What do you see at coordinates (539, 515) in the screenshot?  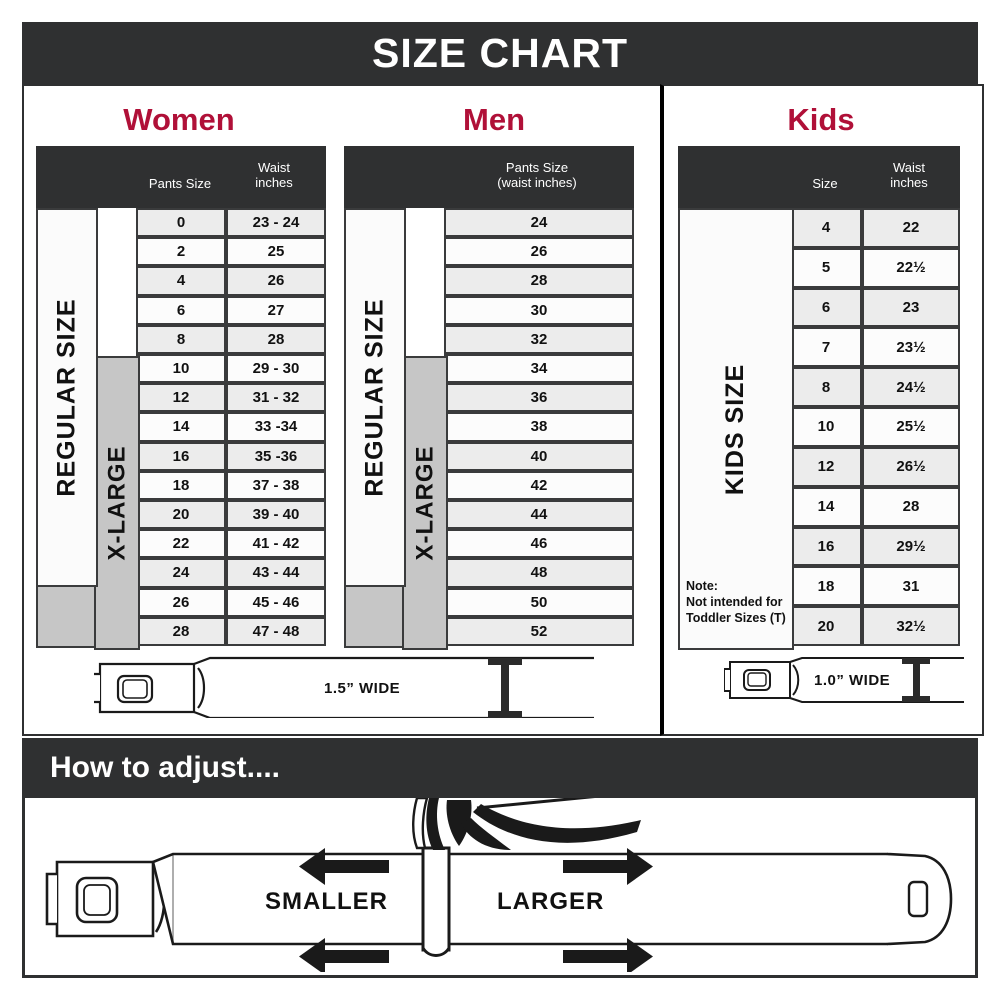 I see `men-cell-size: 44` at bounding box center [539, 515].